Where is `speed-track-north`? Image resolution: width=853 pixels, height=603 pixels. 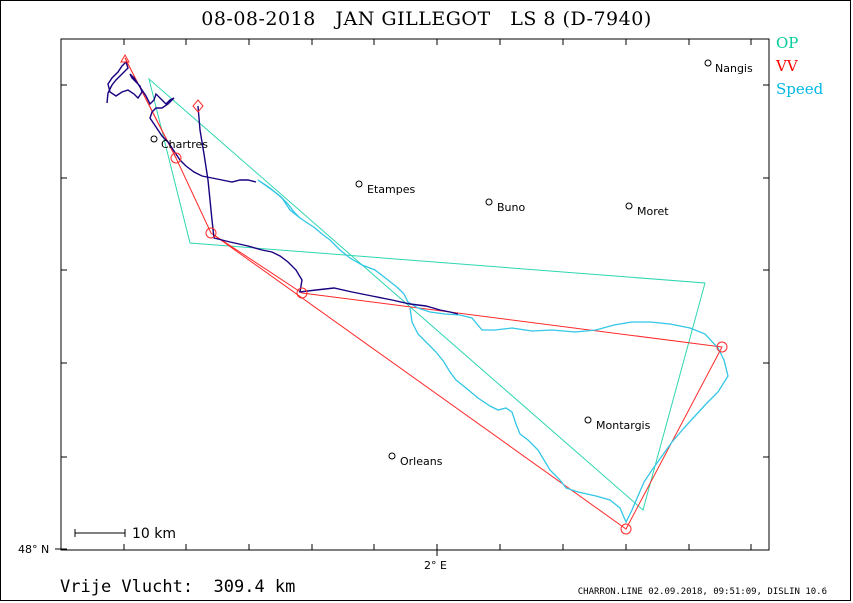 speed-track-north is located at coordinates (279, 199).